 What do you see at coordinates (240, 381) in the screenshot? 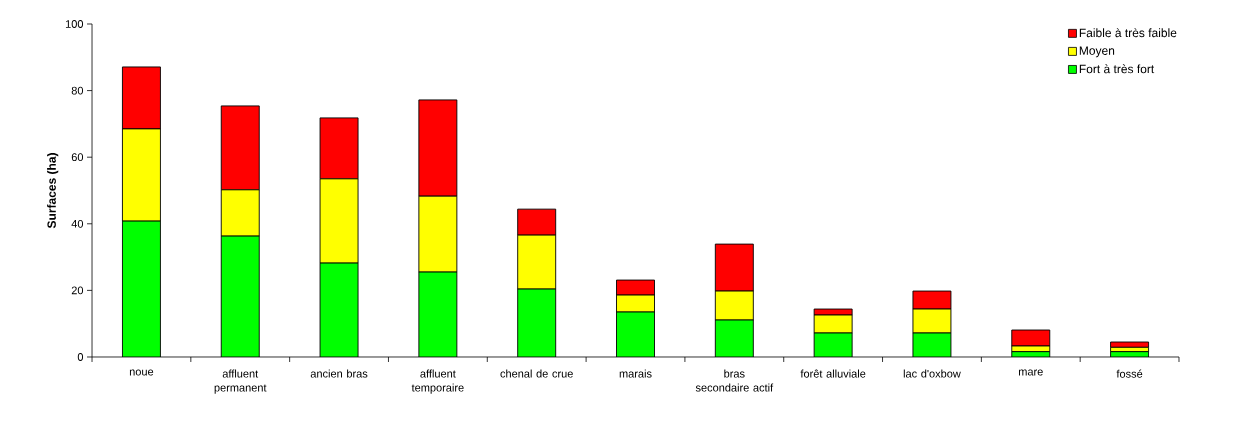
I see `x-tick-label: affluent permanent` at bounding box center [240, 381].